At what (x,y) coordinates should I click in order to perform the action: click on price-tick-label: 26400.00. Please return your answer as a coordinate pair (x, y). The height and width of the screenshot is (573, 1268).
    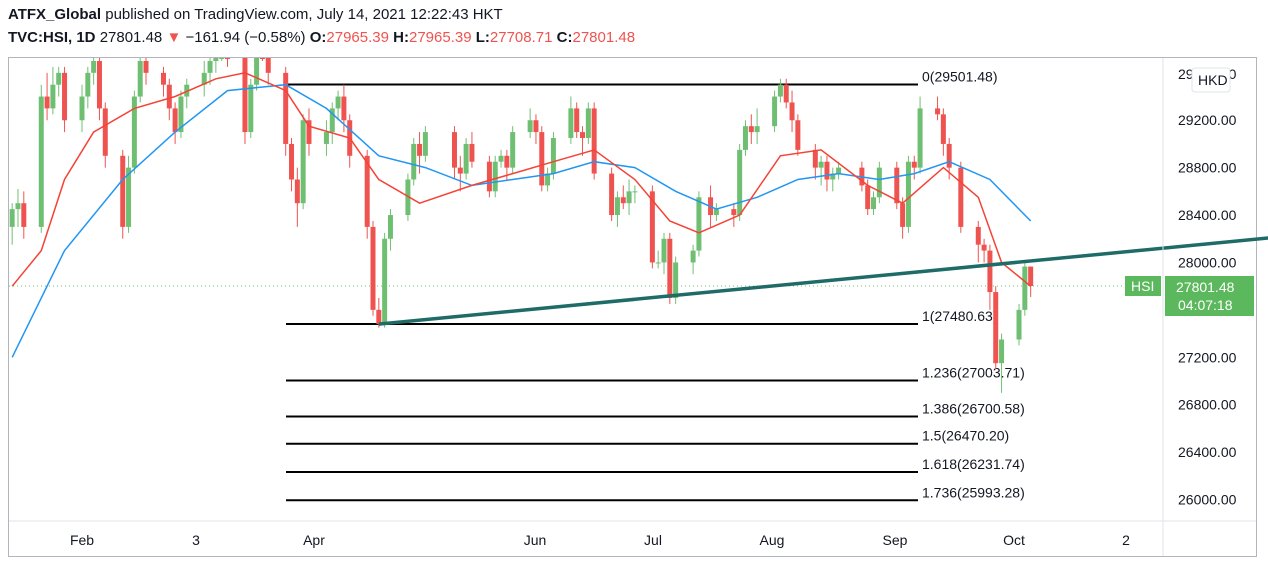
    Looking at the image, I should click on (1207, 452).